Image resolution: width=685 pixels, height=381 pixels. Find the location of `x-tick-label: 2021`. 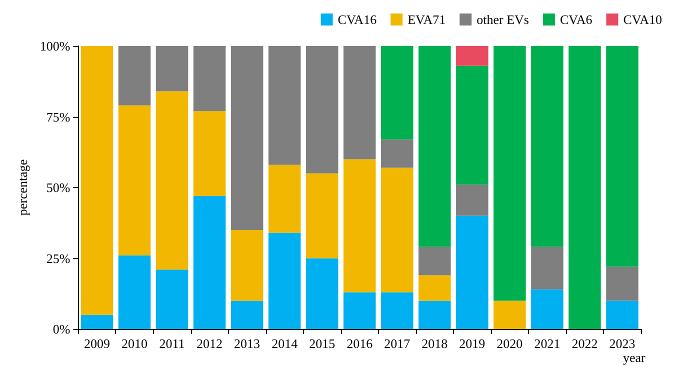

x-tick-label: 2021 is located at coordinates (547, 343).